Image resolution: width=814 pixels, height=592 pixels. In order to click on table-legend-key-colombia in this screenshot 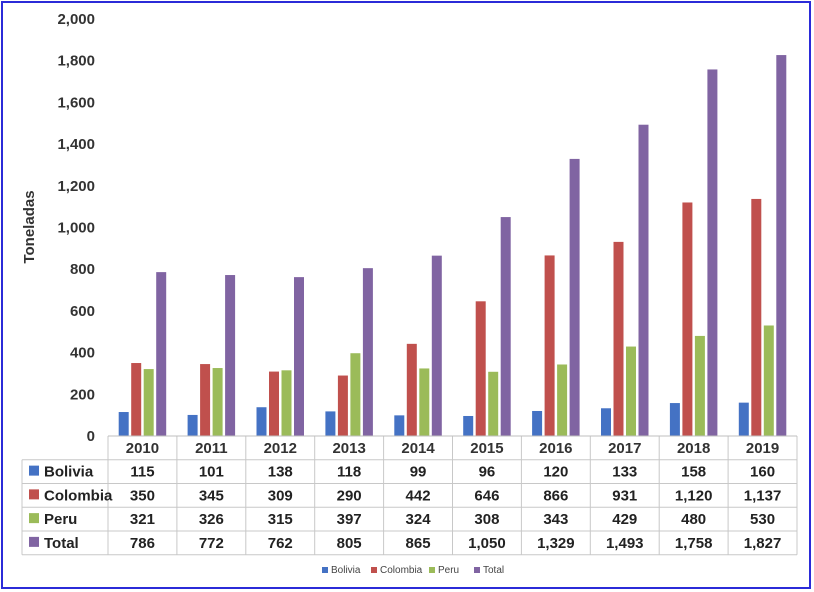, I will do `click(34, 494)`.